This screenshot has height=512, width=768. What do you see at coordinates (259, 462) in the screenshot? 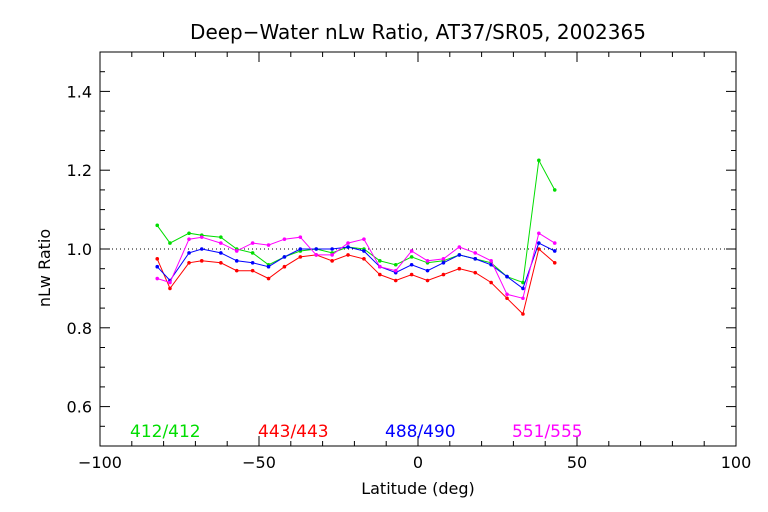
I see `x-tick-label: −50` at bounding box center [259, 462].